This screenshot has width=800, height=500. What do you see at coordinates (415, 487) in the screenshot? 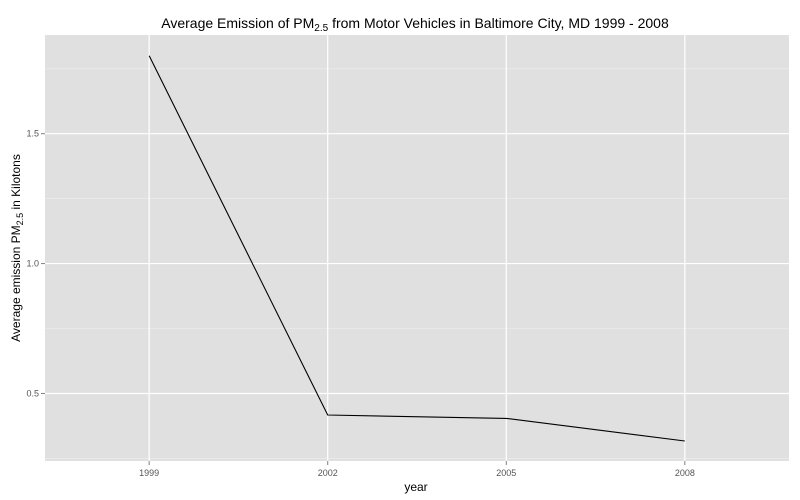
I see `x-axis-title: year` at bounding box center [415, 487].